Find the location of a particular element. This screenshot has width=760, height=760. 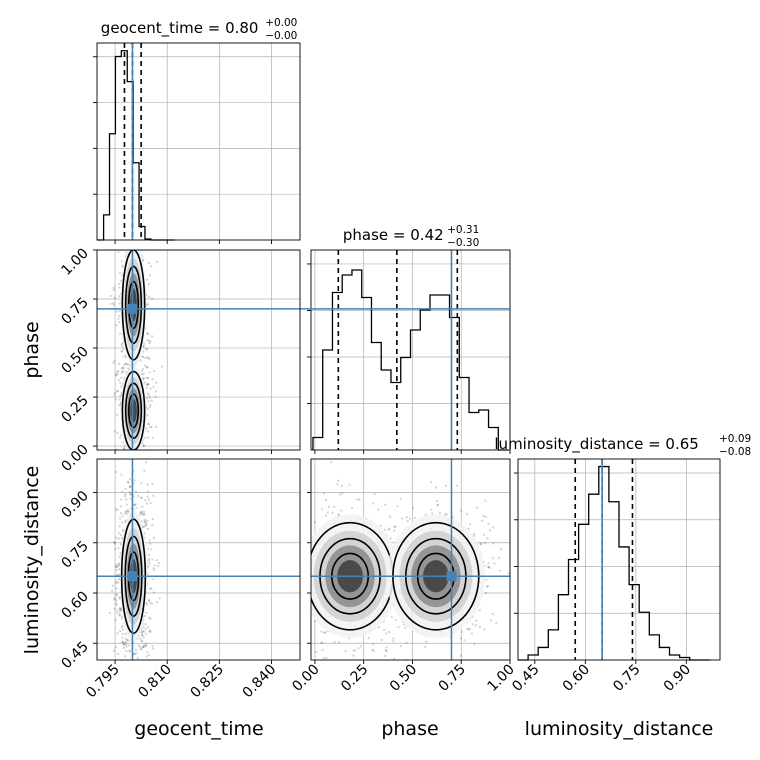

xtick-label-geocent_time: 0.840 is located at coordinates (260, 682).